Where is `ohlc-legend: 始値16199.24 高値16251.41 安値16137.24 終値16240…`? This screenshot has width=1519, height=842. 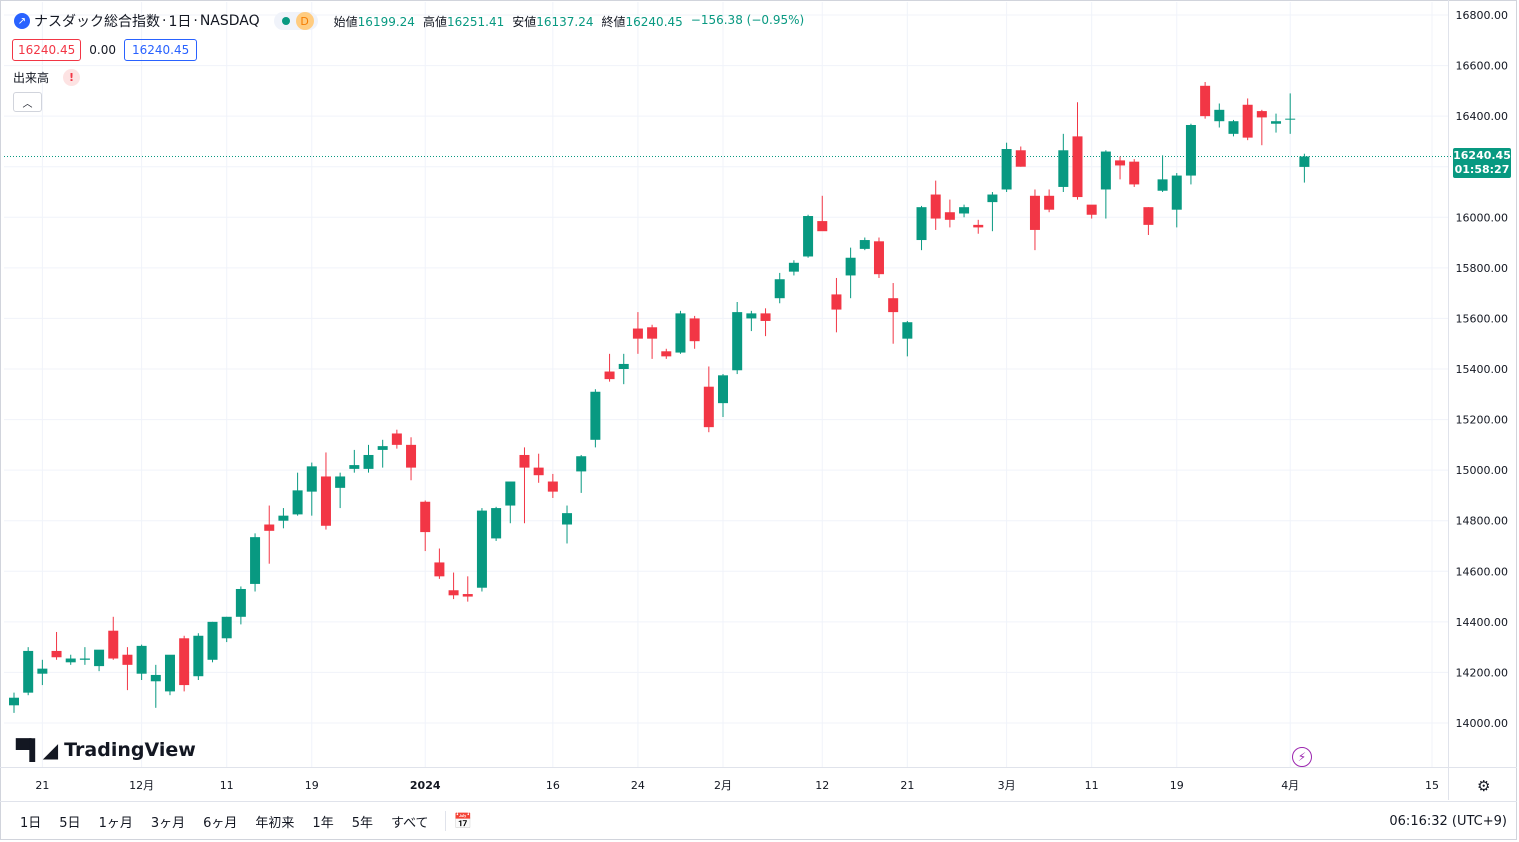
ohlc-legend: 始値16199.24 高値16251.41 安値16137.24 終値16240… is located at coordinates (569, 21).